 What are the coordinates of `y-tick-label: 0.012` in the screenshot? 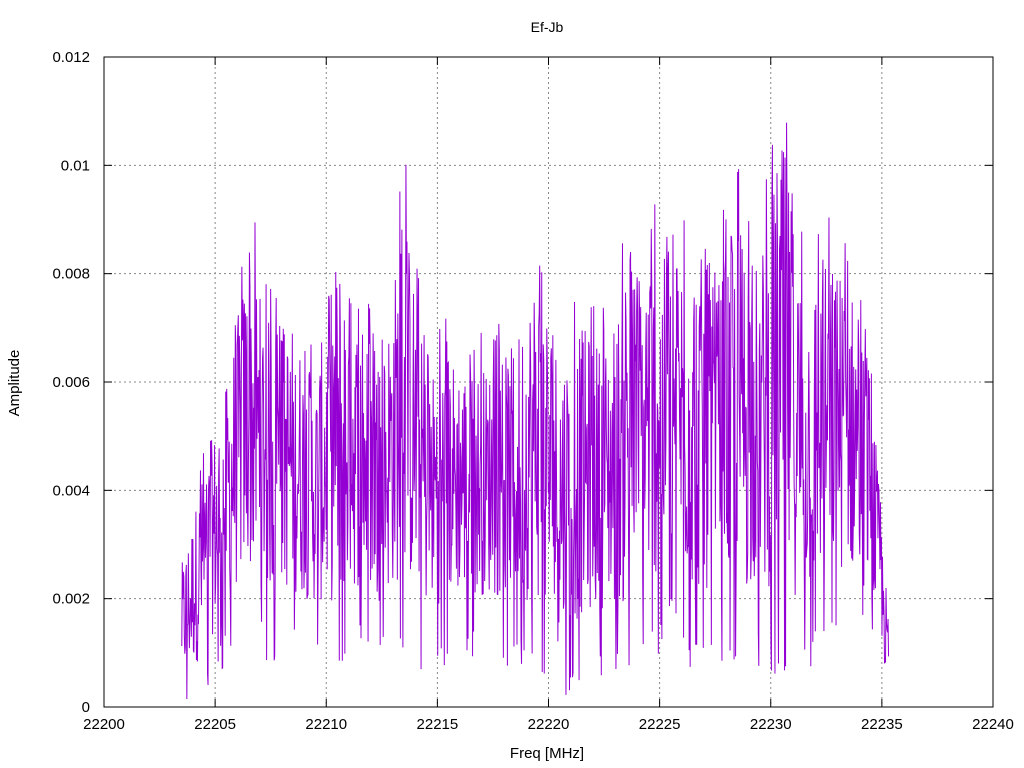 It's located at (71, 57).